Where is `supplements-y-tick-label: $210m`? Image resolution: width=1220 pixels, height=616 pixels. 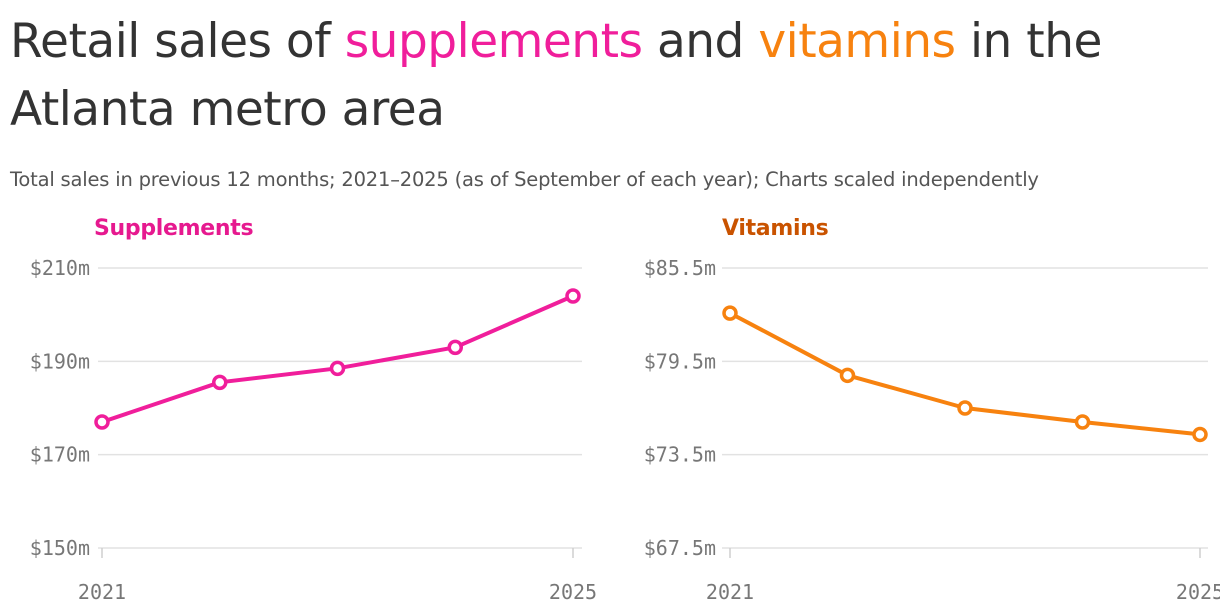
supplements-y-tick-label: $210m is located at coordinates (60, 268).